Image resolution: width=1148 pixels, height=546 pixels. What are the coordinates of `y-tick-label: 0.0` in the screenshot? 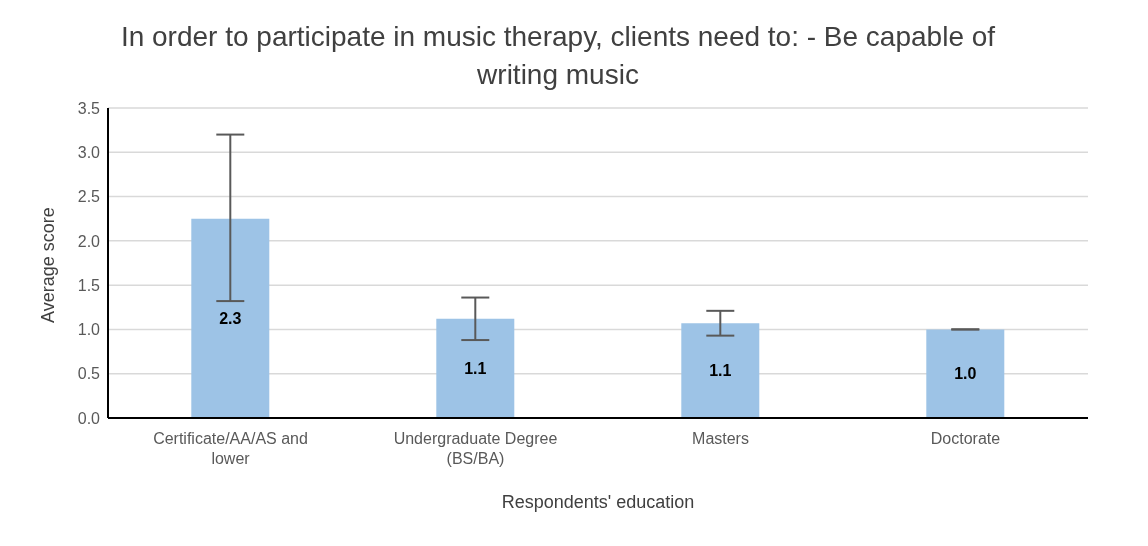 It's located at (89, 418).